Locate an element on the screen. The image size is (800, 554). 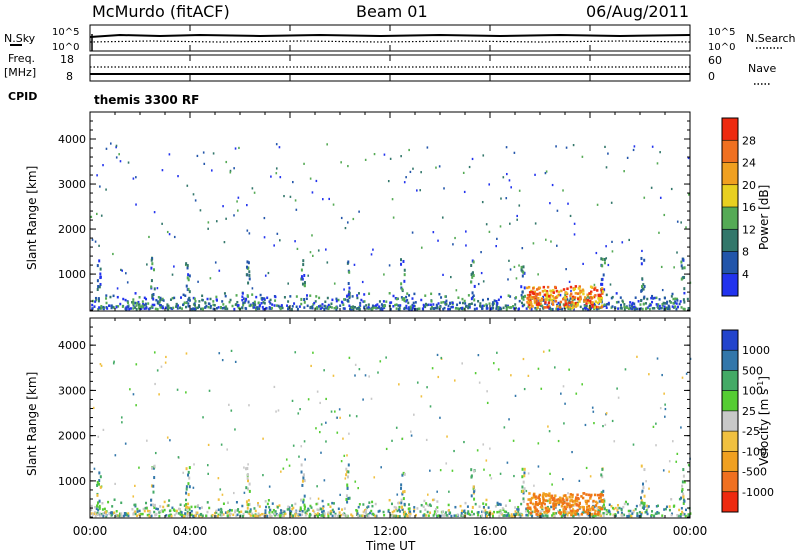
freq-tick-bottom: 8 is located at coordinates (69, 76).